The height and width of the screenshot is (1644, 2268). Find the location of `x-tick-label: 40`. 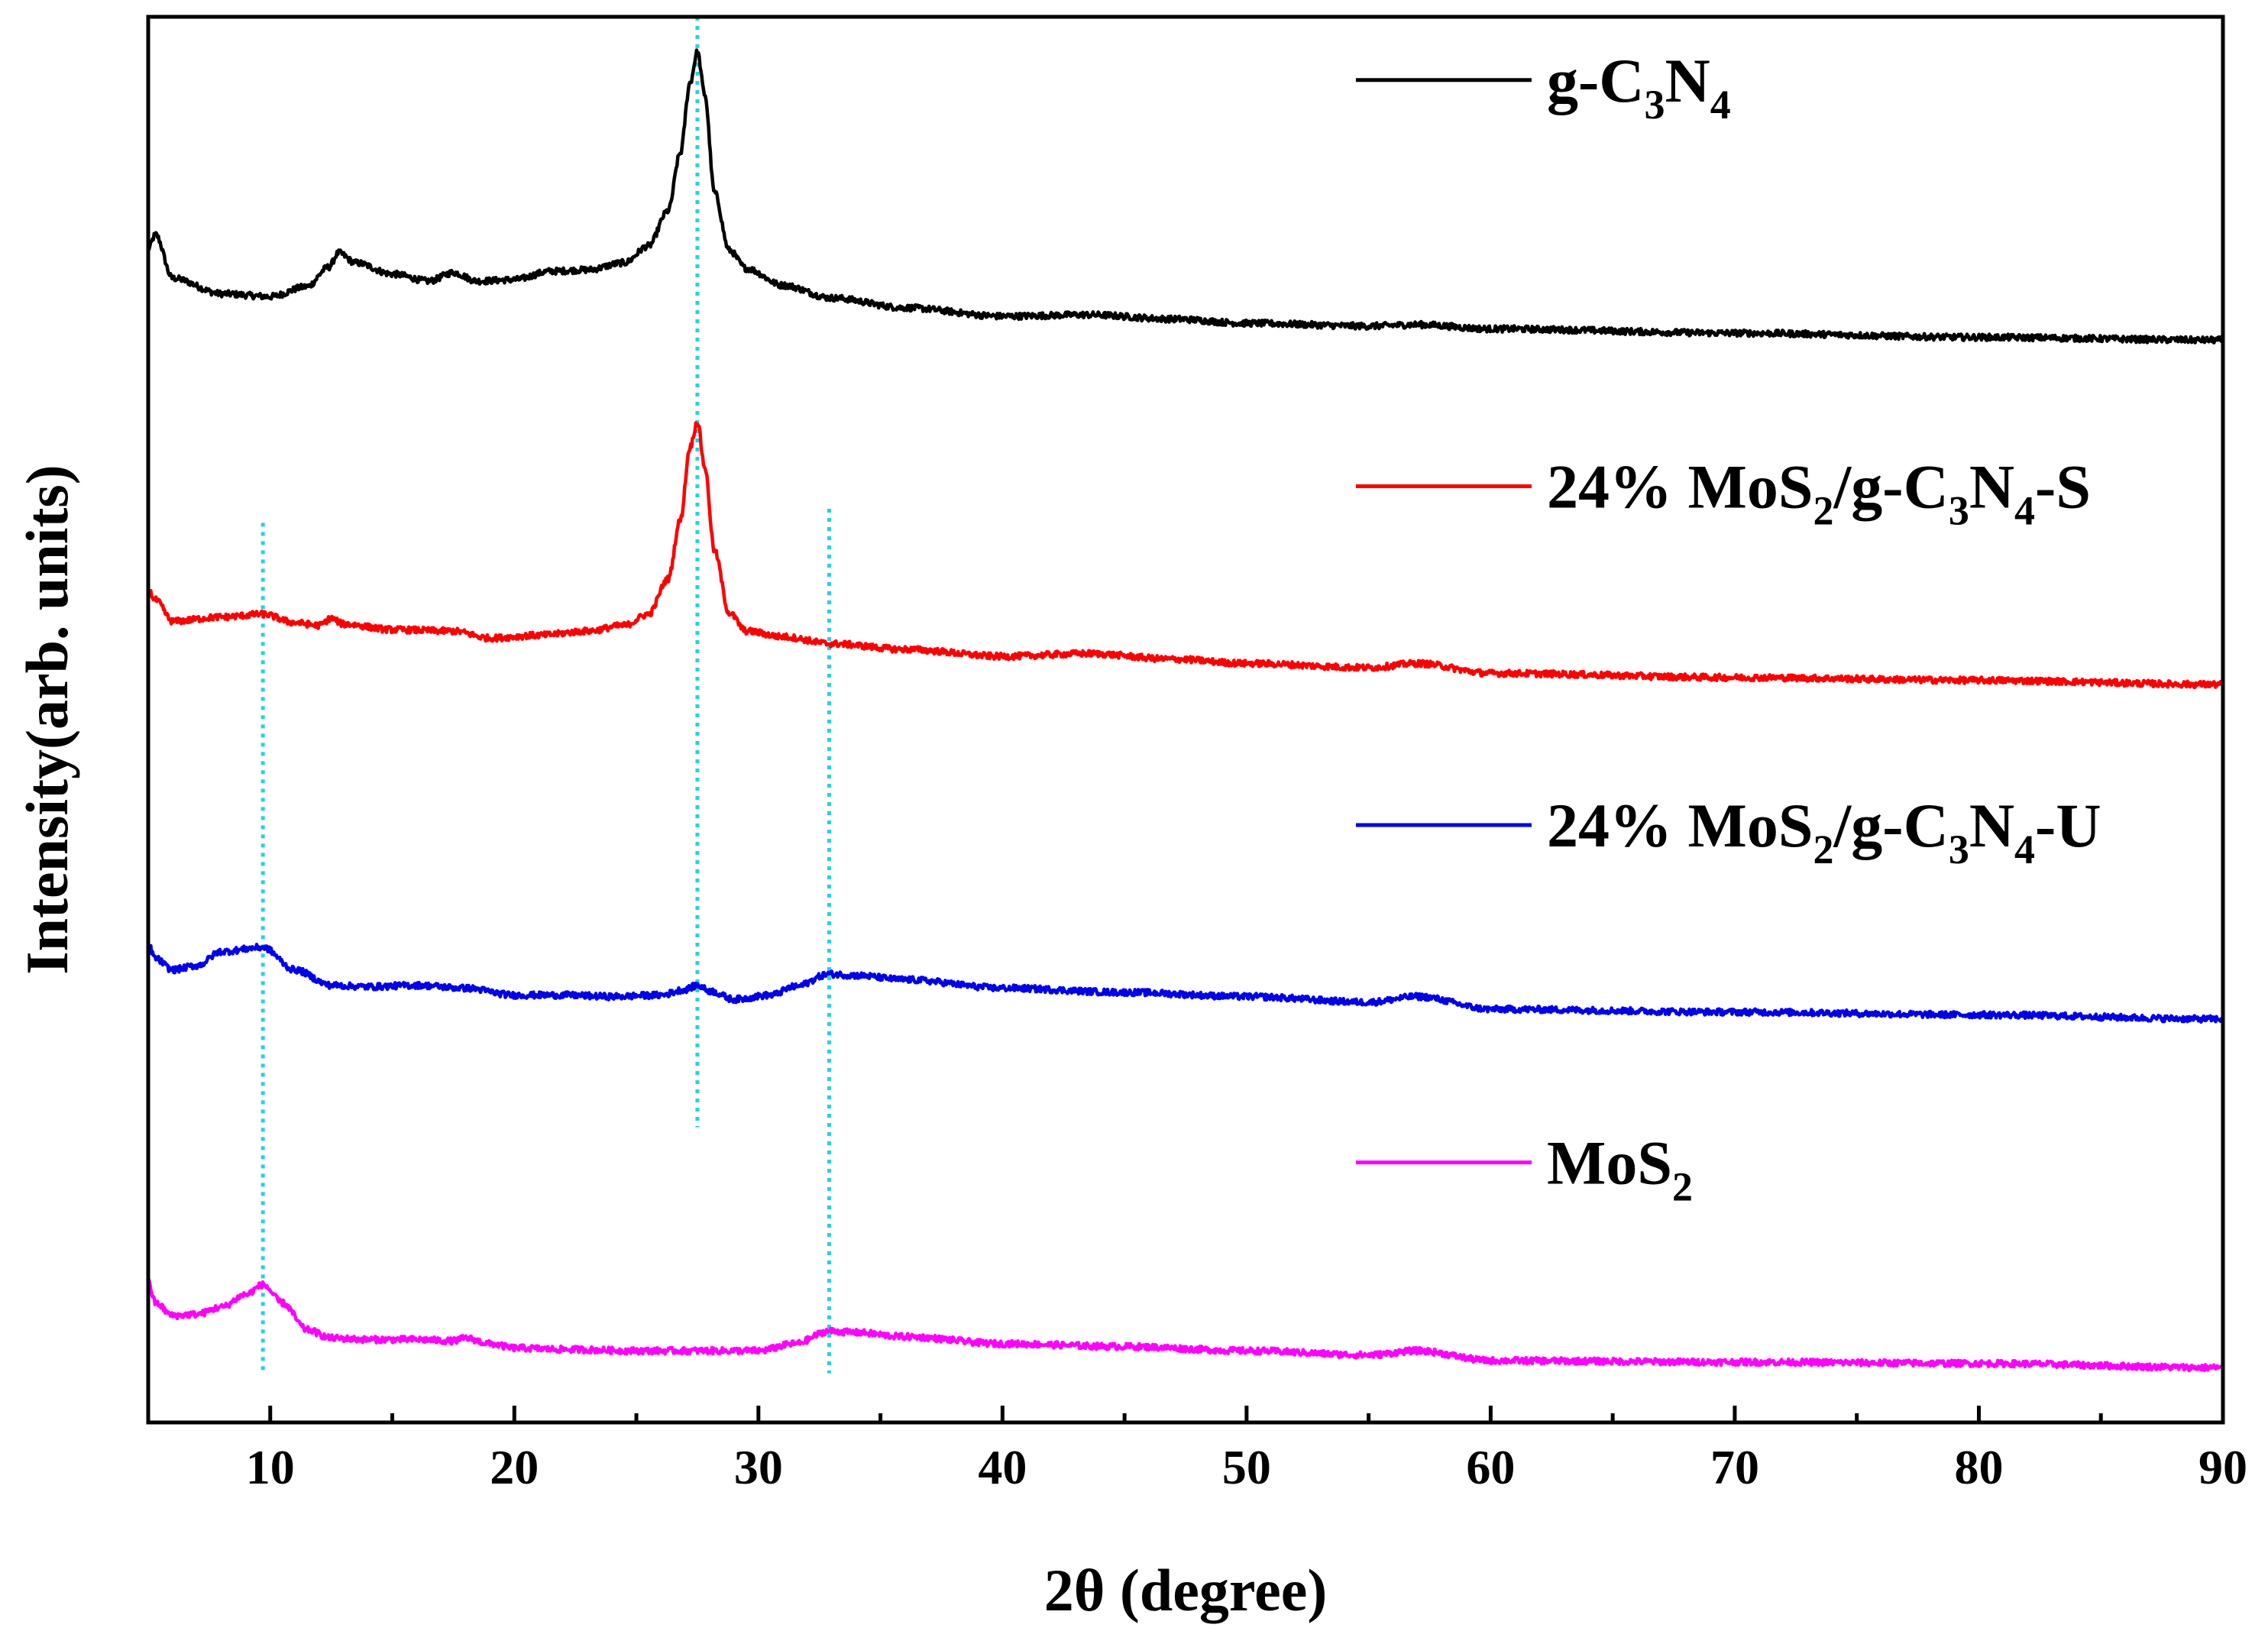

x-tick-label: 40 is located at coordinates (1002, 1467).